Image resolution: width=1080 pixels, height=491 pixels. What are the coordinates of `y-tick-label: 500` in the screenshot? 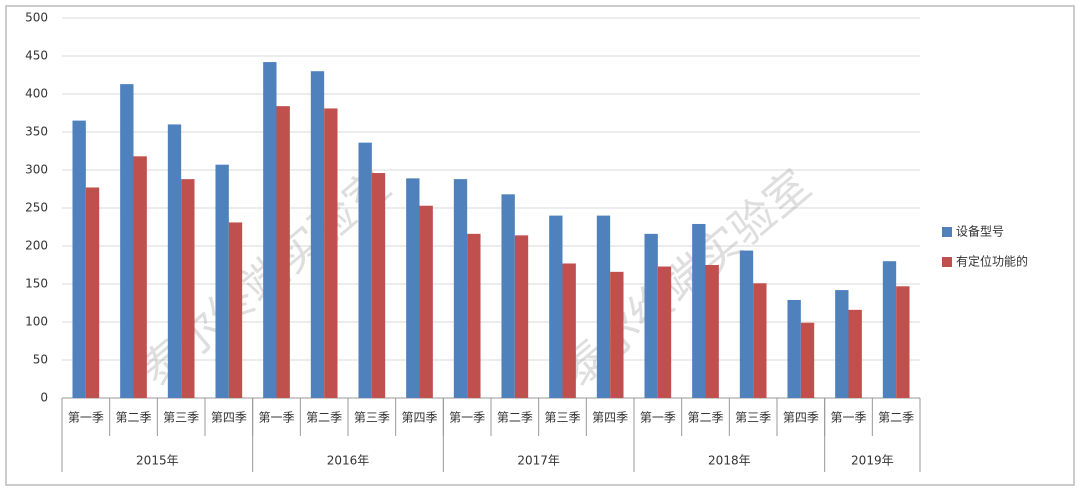 It's located at (36, 18).